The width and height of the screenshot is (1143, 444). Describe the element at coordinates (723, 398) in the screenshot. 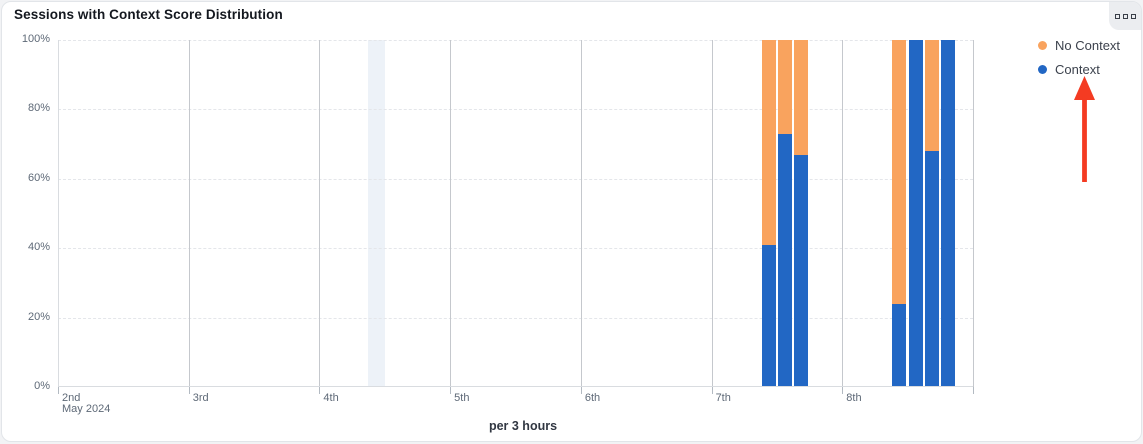

I see `x-axis-tick-label: 7th` at that location.